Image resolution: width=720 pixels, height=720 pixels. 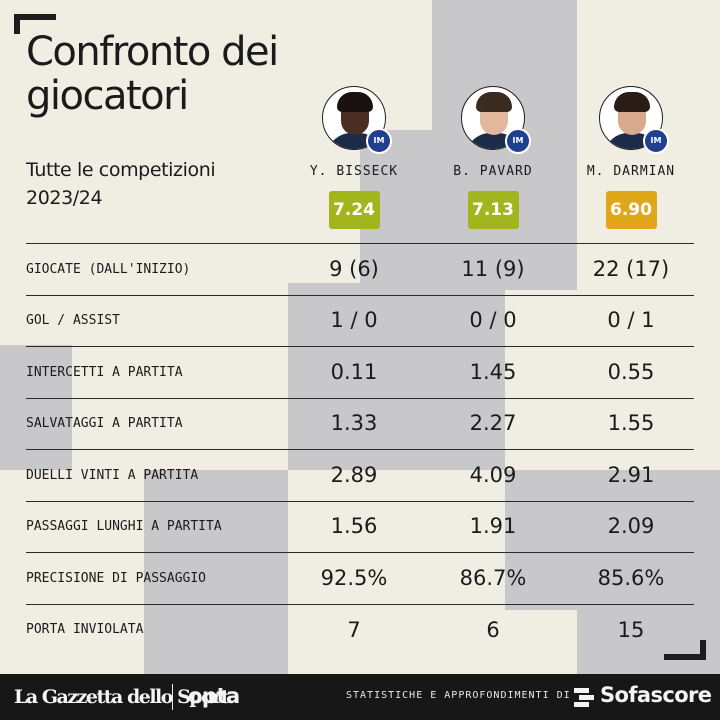 What do you see at coordinates (354, 372) in the screenshot?
I see `stat-value: 0.11` at bounding box center [354, 372].